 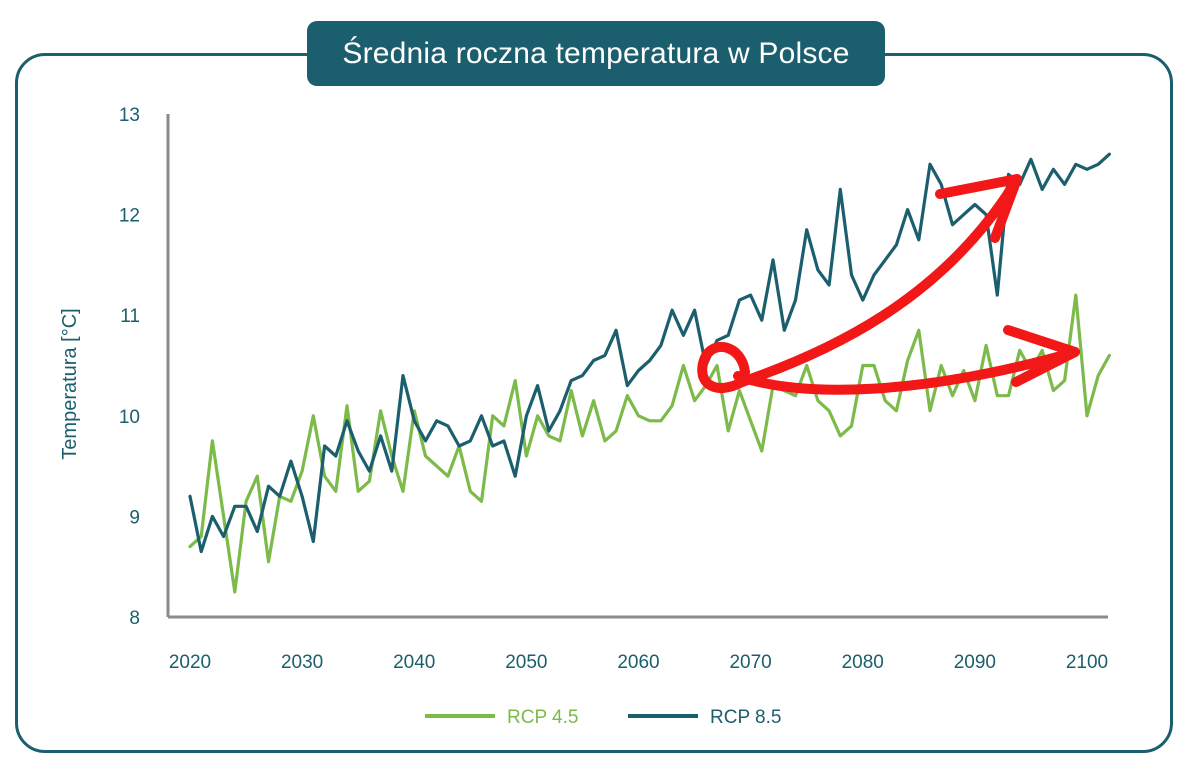 What do you see at coordinates (302, 662) in the screenshot?
I see `x-tick-label: 2030` at bounding box center [302, 662].